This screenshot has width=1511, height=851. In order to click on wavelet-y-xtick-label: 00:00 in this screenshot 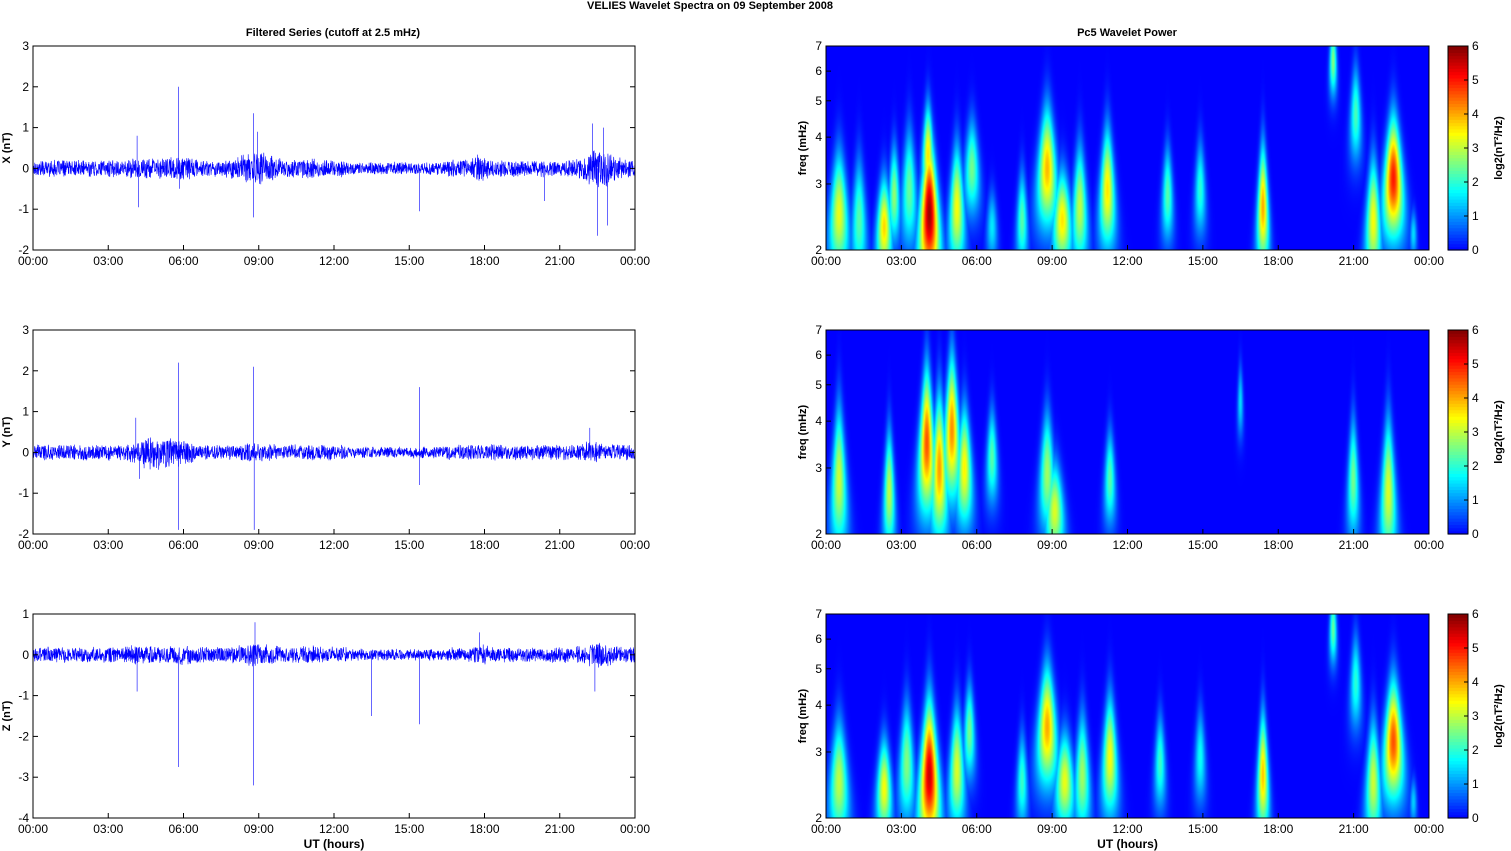, I will do `click(1429, 545)`.